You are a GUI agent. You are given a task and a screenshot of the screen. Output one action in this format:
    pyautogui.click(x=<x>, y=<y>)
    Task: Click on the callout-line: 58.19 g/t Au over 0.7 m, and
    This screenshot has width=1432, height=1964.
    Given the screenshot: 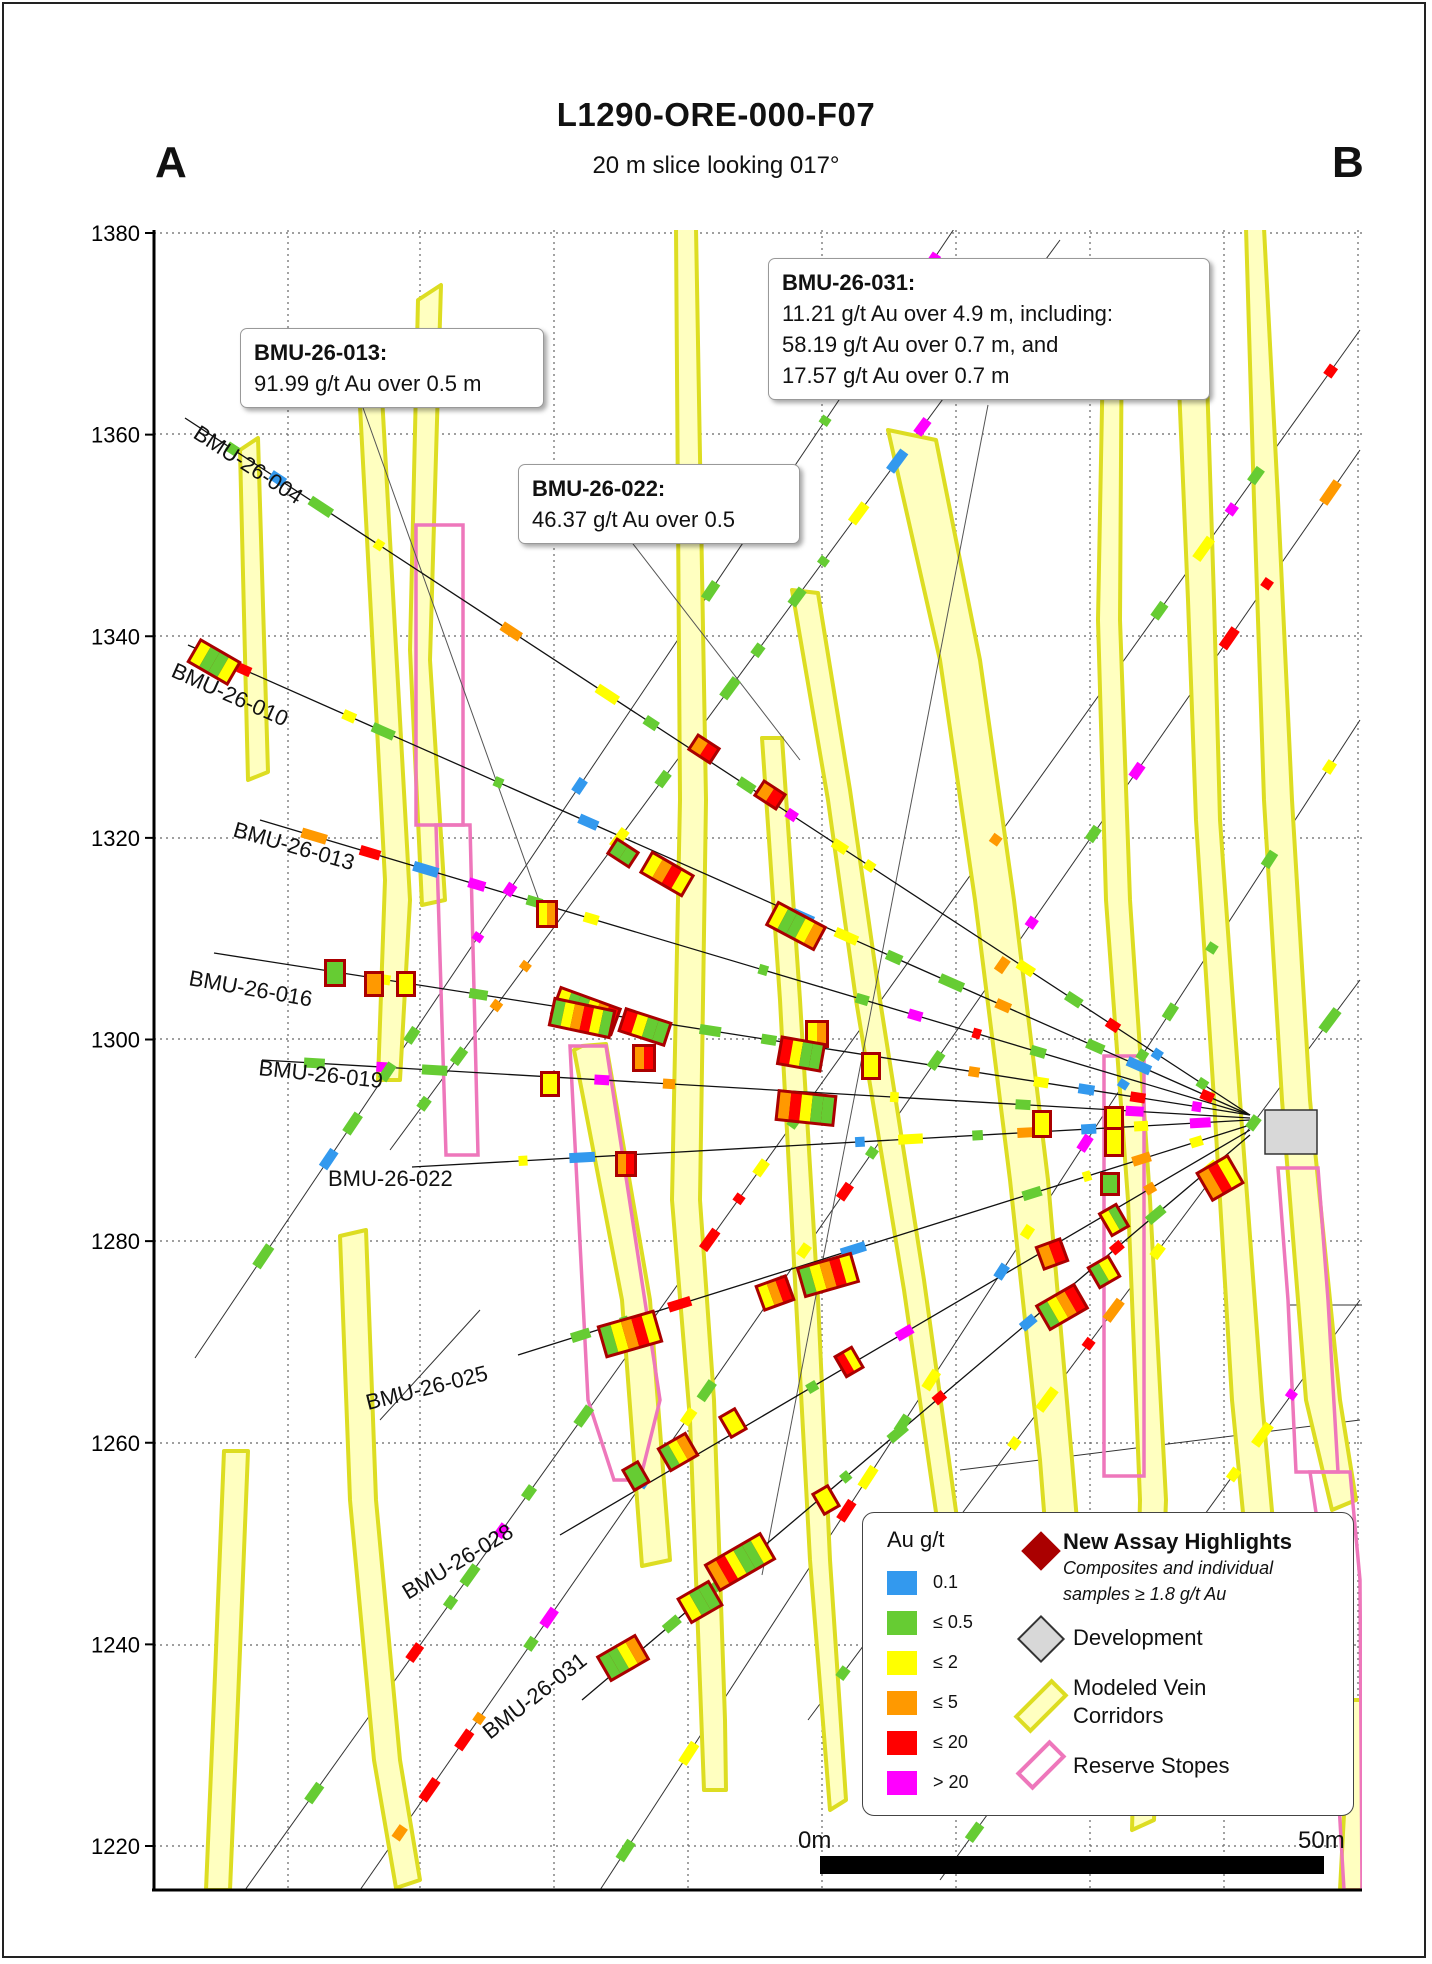 What is the action you would take?
    pyautogui.click(x=920, y=344)
    